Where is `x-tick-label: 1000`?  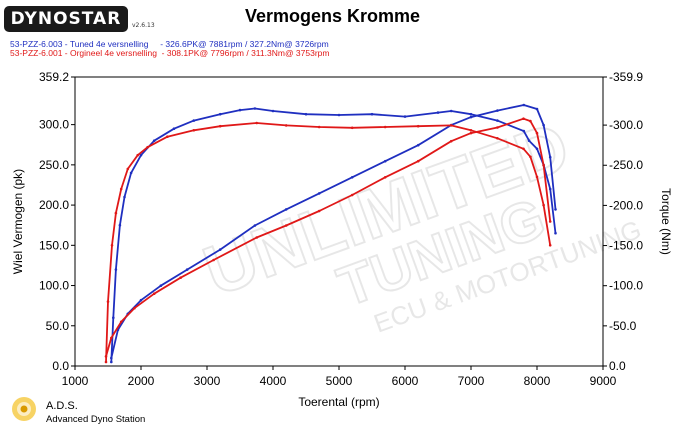 x-tick-label: 1000 is located at coordinates (75, 381).